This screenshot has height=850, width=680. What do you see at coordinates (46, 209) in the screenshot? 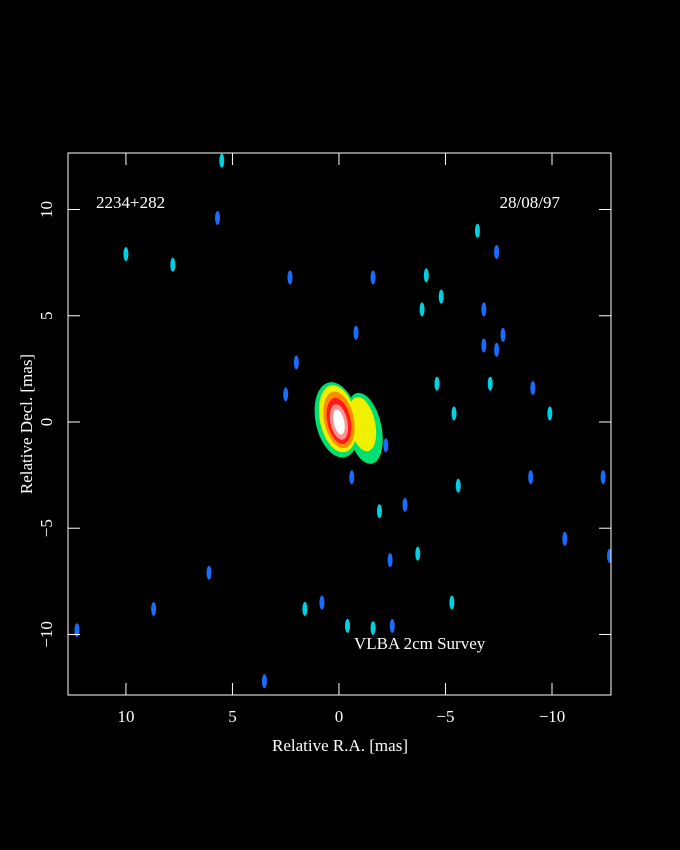
I see `y-tick-label: 10` at bounding box center [46, 209].